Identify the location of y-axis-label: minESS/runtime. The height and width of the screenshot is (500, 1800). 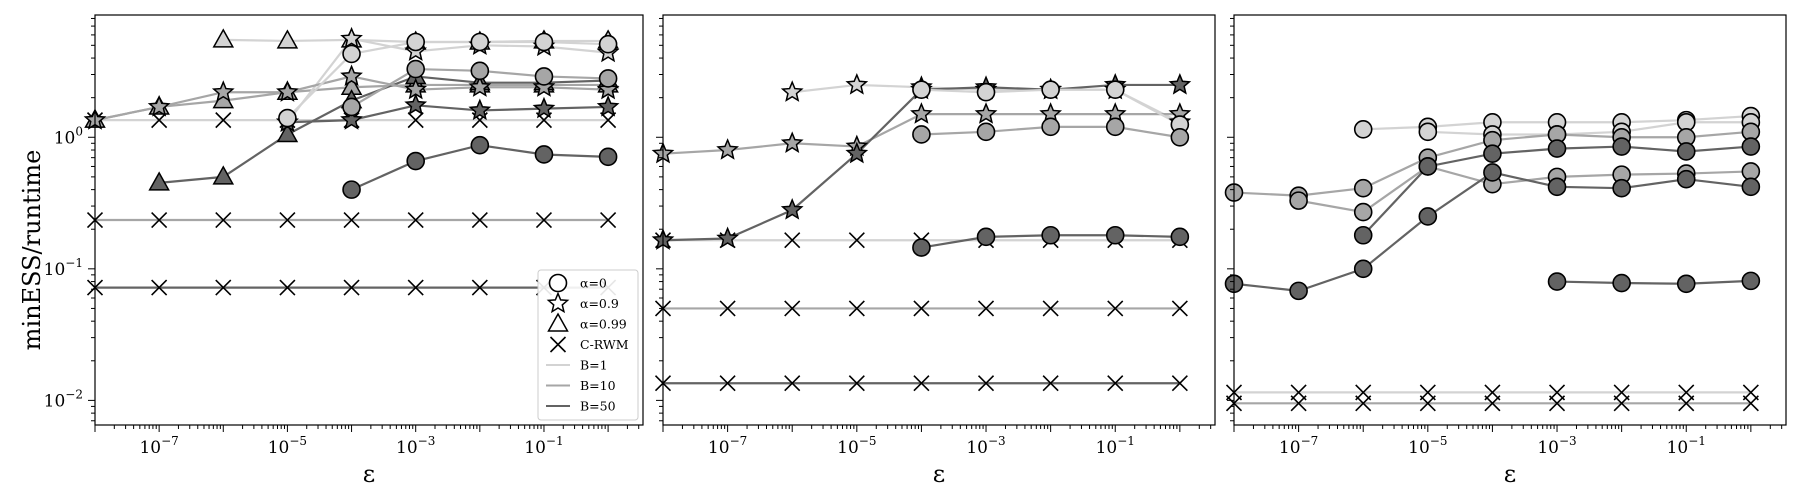
(32, 250).